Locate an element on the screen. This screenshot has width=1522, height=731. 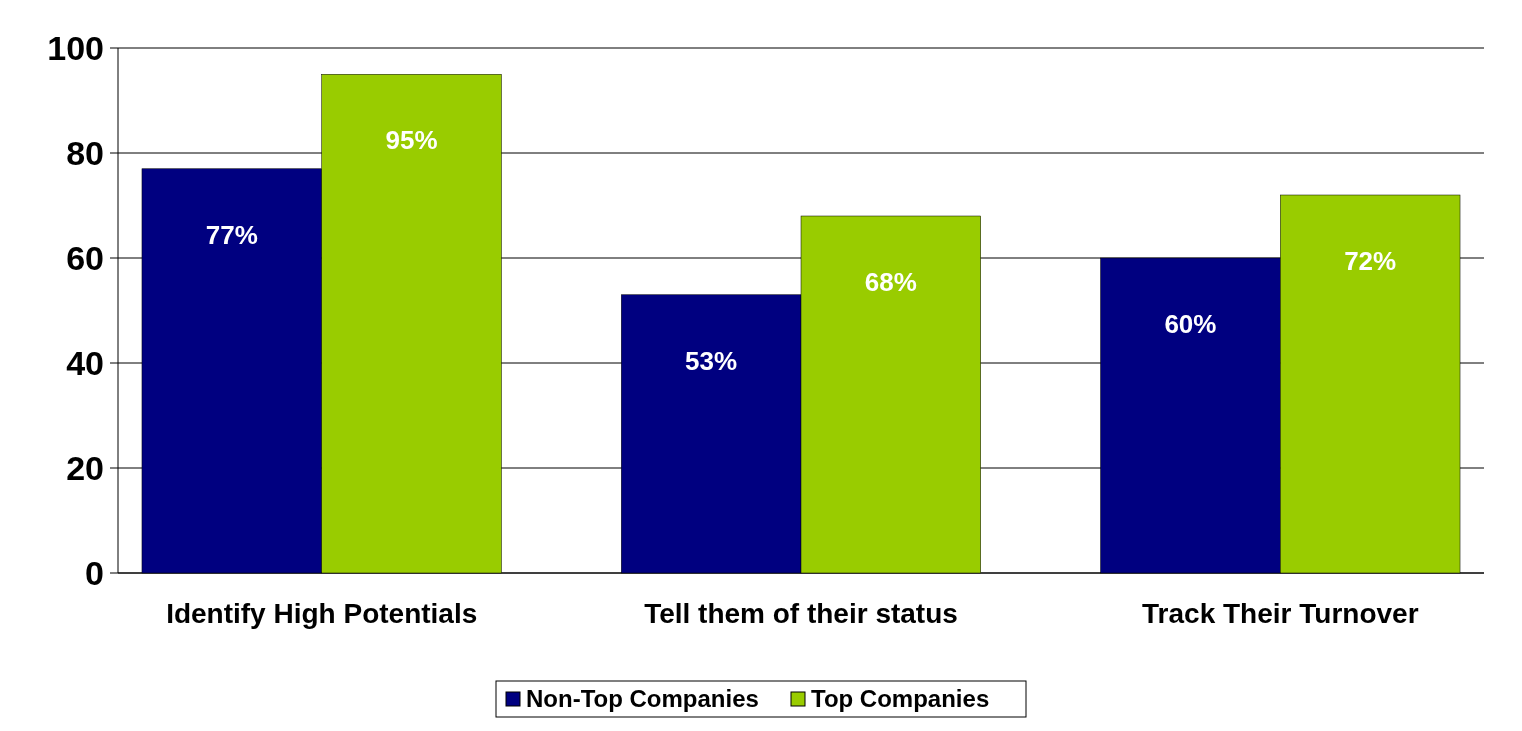
data-label: 53% is located at coordinates (711, 360).